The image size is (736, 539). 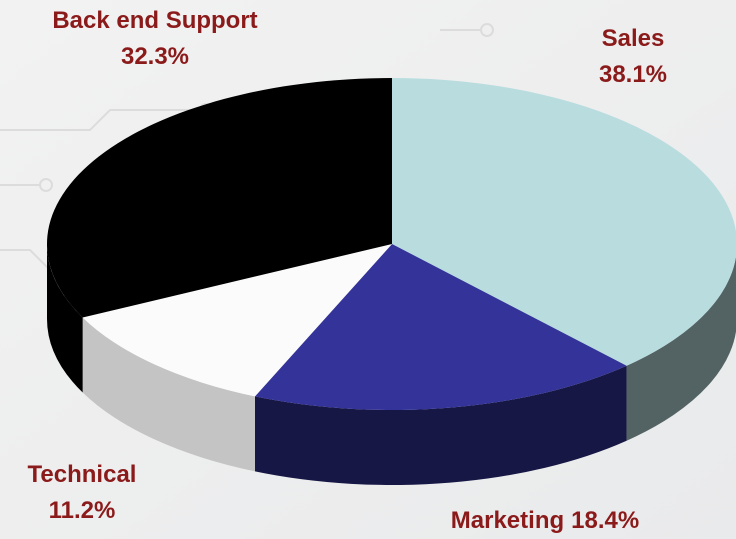 I want to click on data-label: Sales 38.1%, so click(x=633, y=56).